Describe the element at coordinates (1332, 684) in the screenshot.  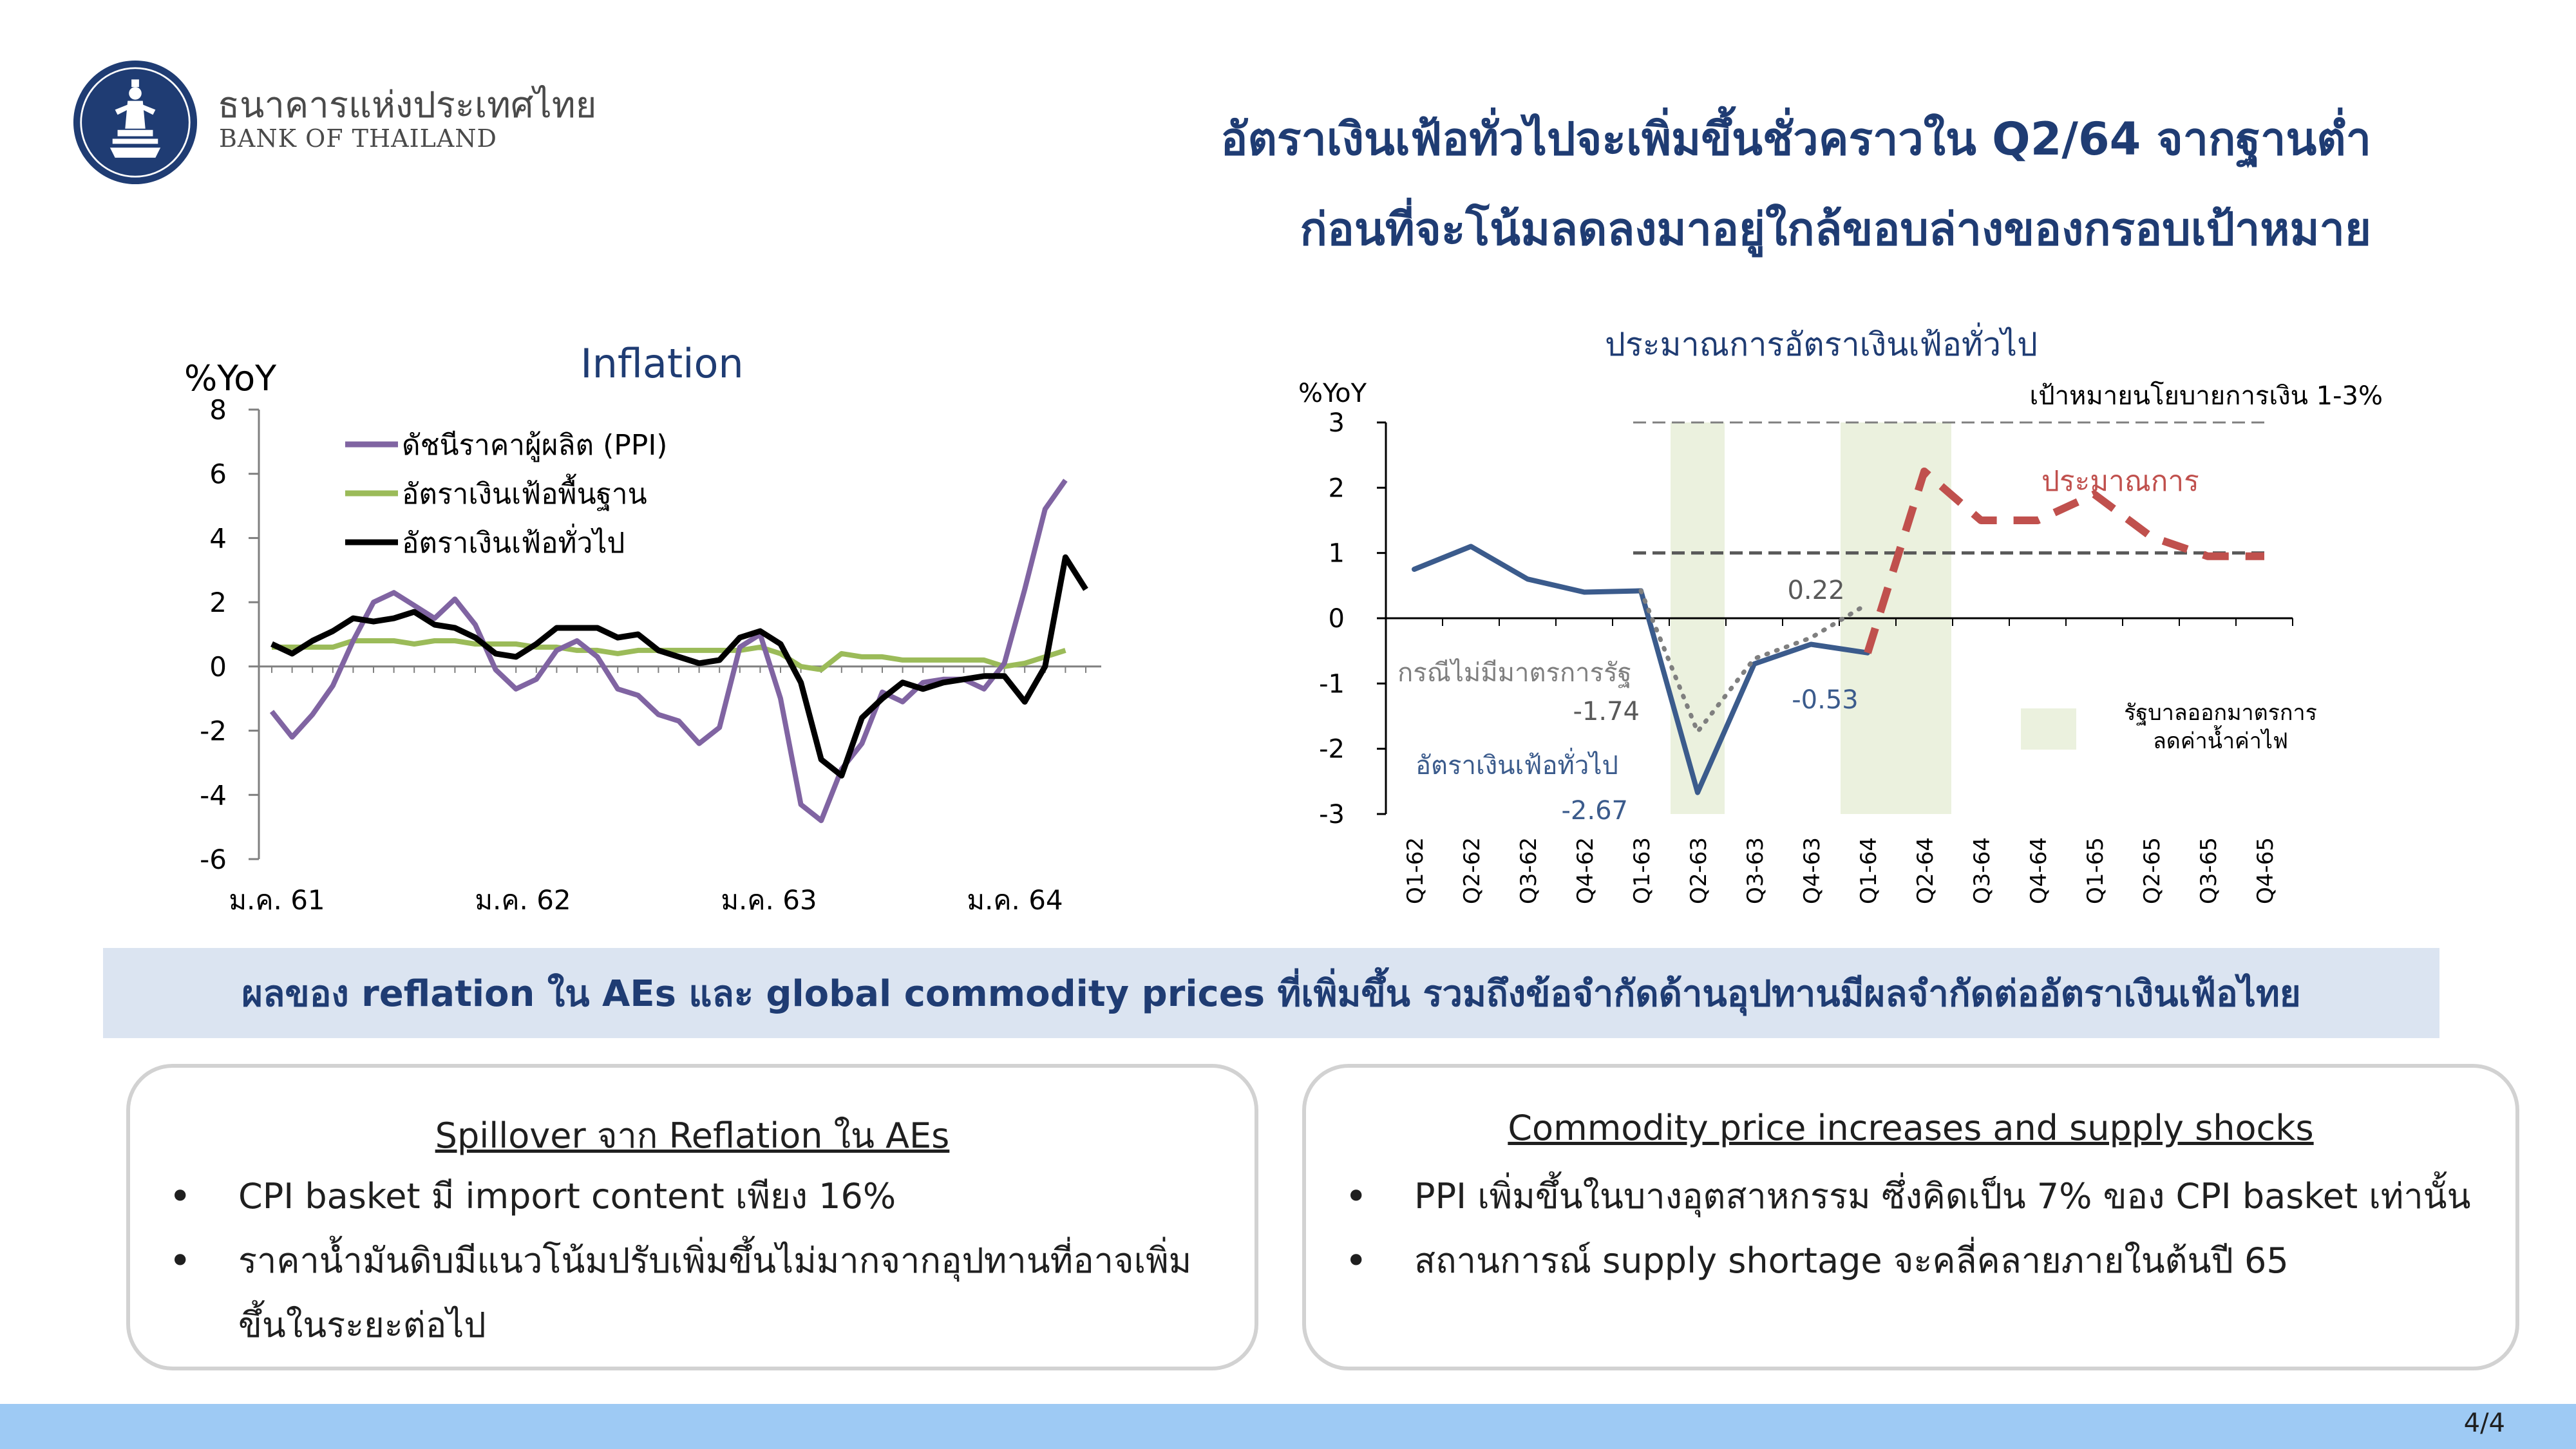
I see `y-tick-label: -1` at that location.